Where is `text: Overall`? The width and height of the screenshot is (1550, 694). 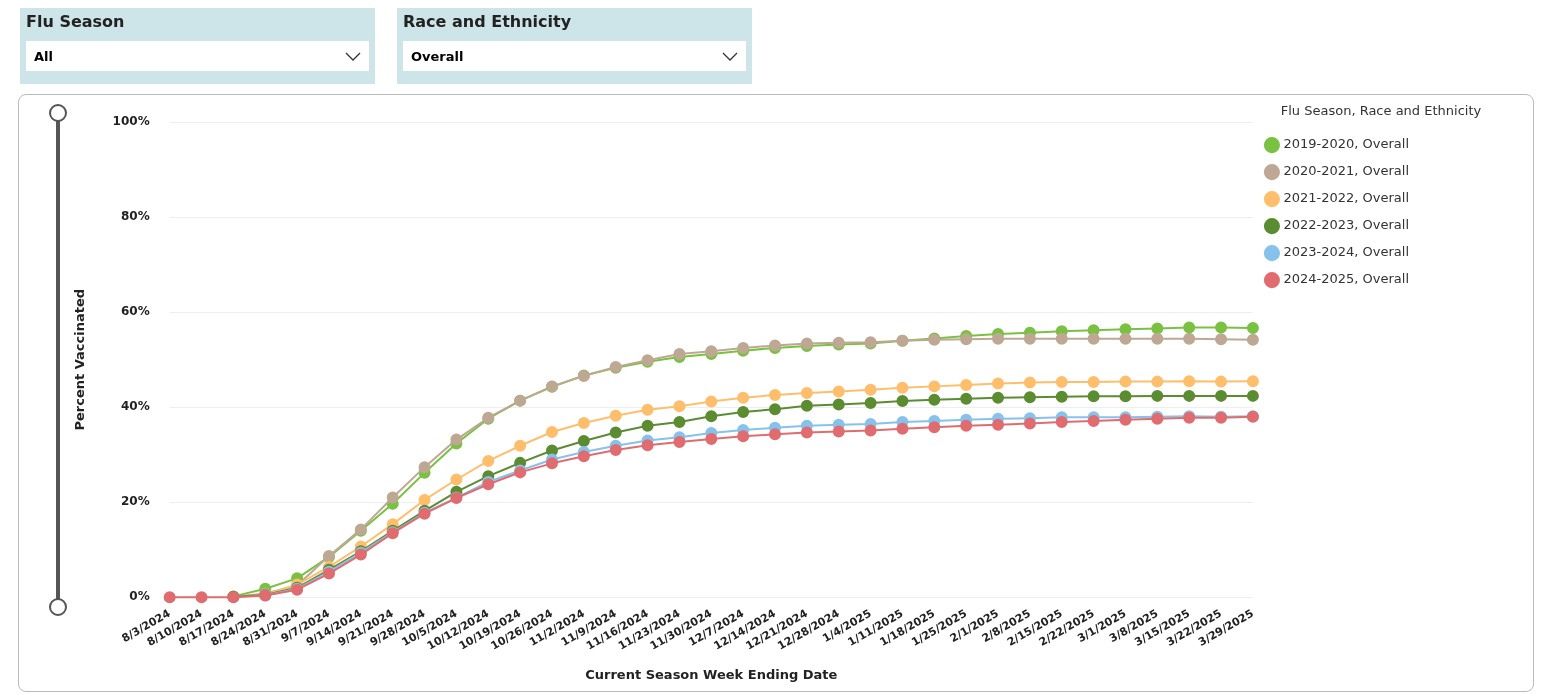
text: Overall is located at coordinates (437, 56).